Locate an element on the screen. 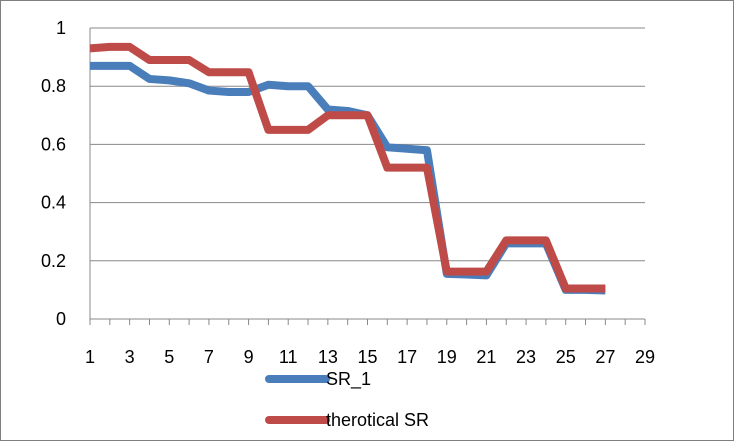  legend-label-2: therotical SR is located at coordinates (377, 420).